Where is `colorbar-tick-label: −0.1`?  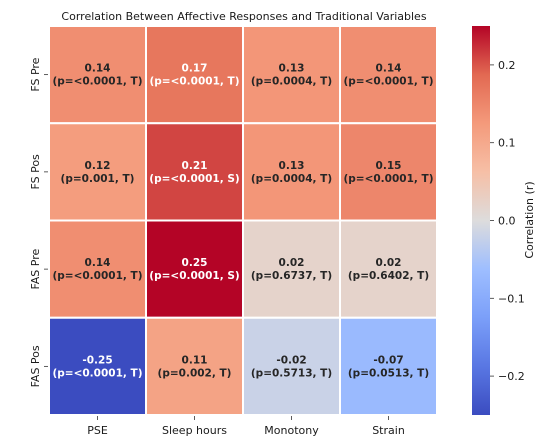 colorbar-tick-label: −0.1 is located at coordinates (511, 298).